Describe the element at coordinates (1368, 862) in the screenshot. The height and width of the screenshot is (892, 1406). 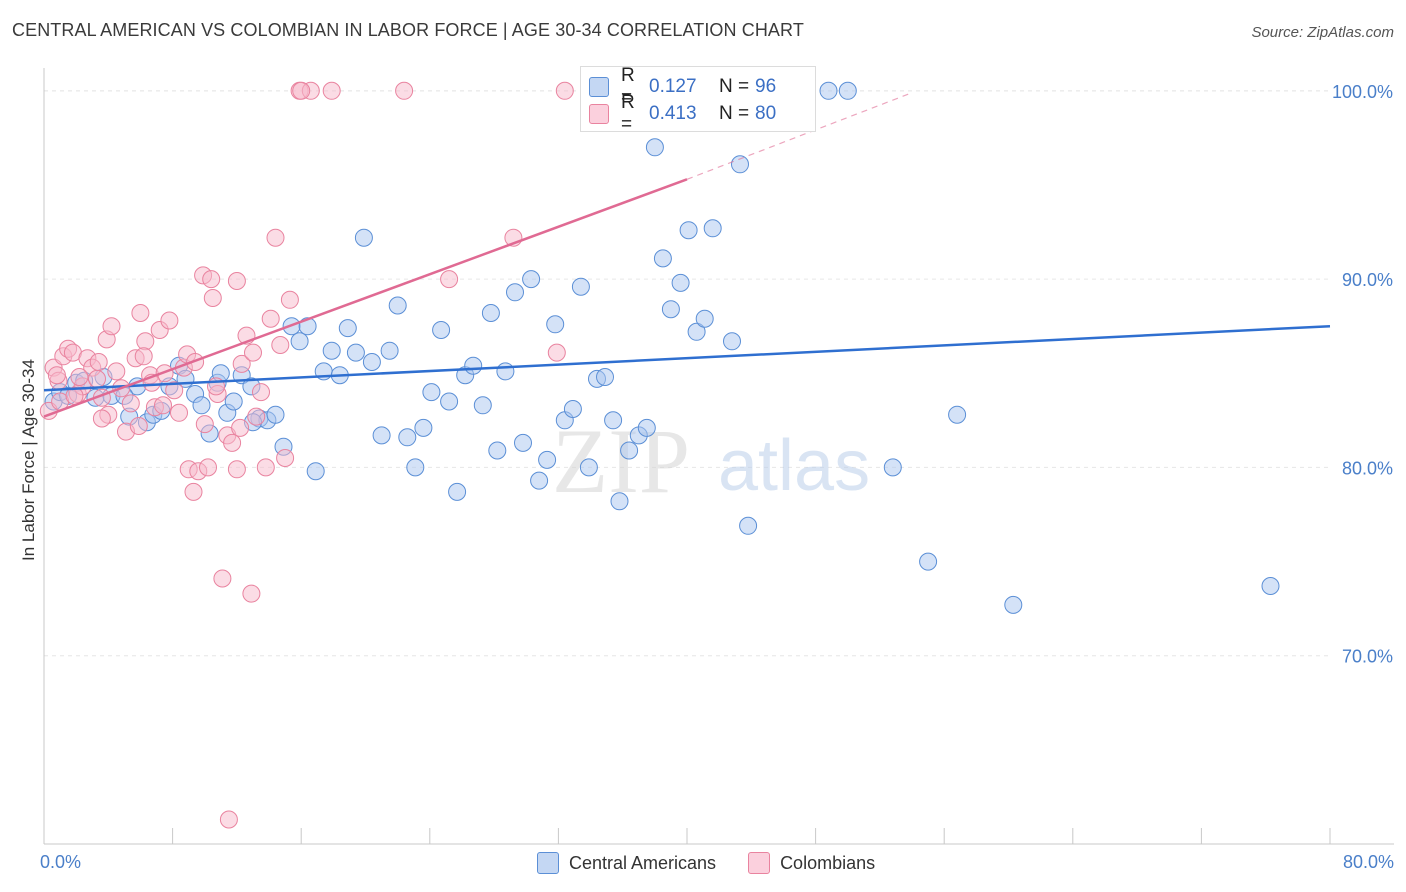
I see `x-tick-label-max: 80.0%` at that location.